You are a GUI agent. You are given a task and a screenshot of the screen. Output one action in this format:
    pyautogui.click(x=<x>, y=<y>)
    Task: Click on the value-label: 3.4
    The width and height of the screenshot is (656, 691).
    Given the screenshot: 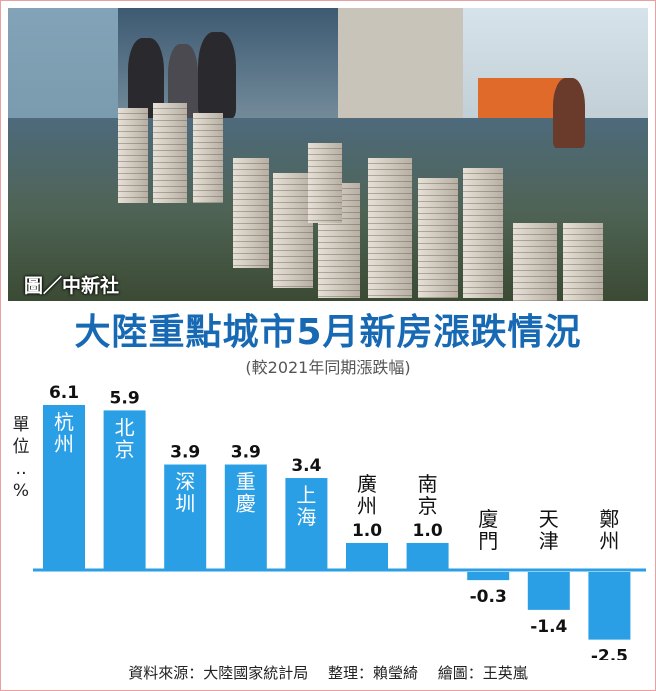 What is the action you would take?
    pyautogui.click(x=306, y=466)
    